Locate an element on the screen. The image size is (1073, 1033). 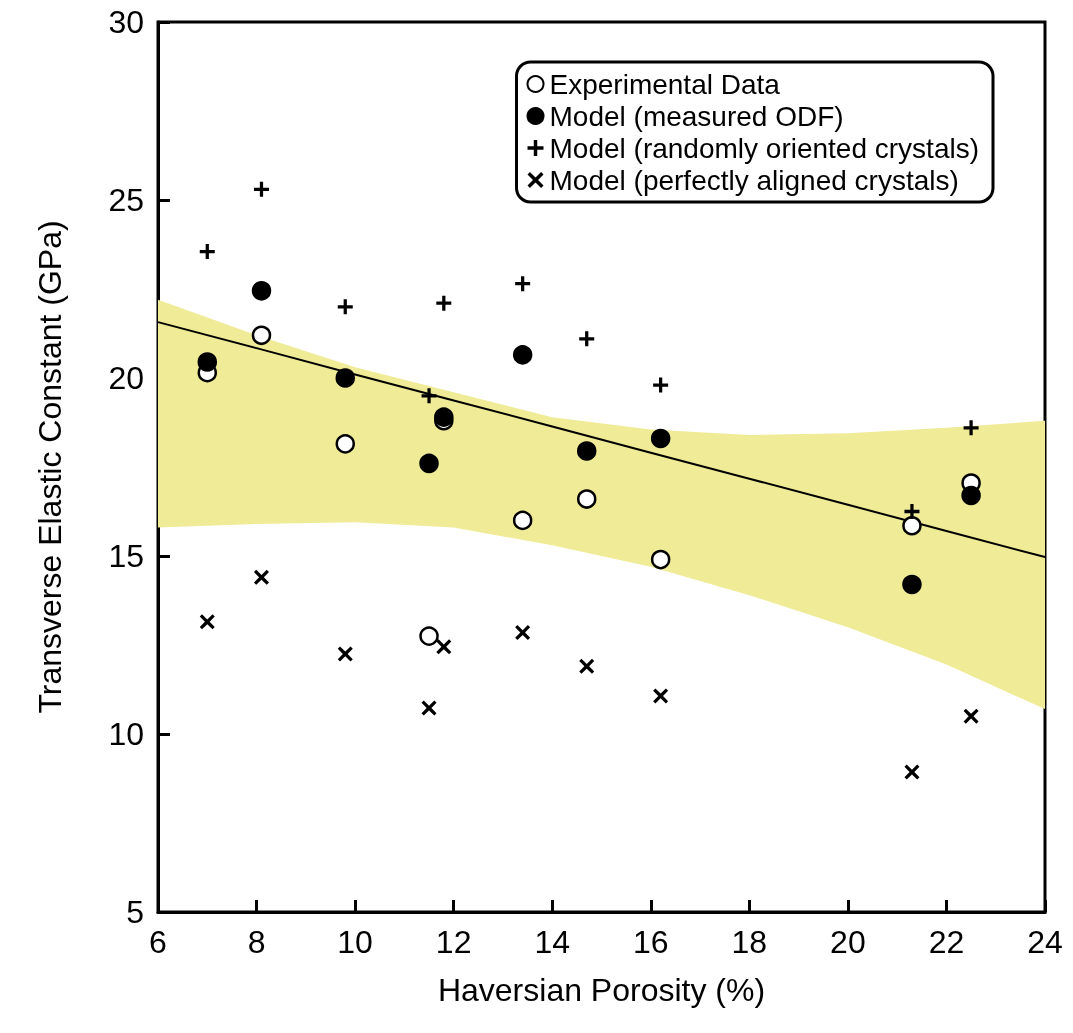
y-axis-title: Transverse Elastic Constant (GPa) is located at coordinates (50, 467).